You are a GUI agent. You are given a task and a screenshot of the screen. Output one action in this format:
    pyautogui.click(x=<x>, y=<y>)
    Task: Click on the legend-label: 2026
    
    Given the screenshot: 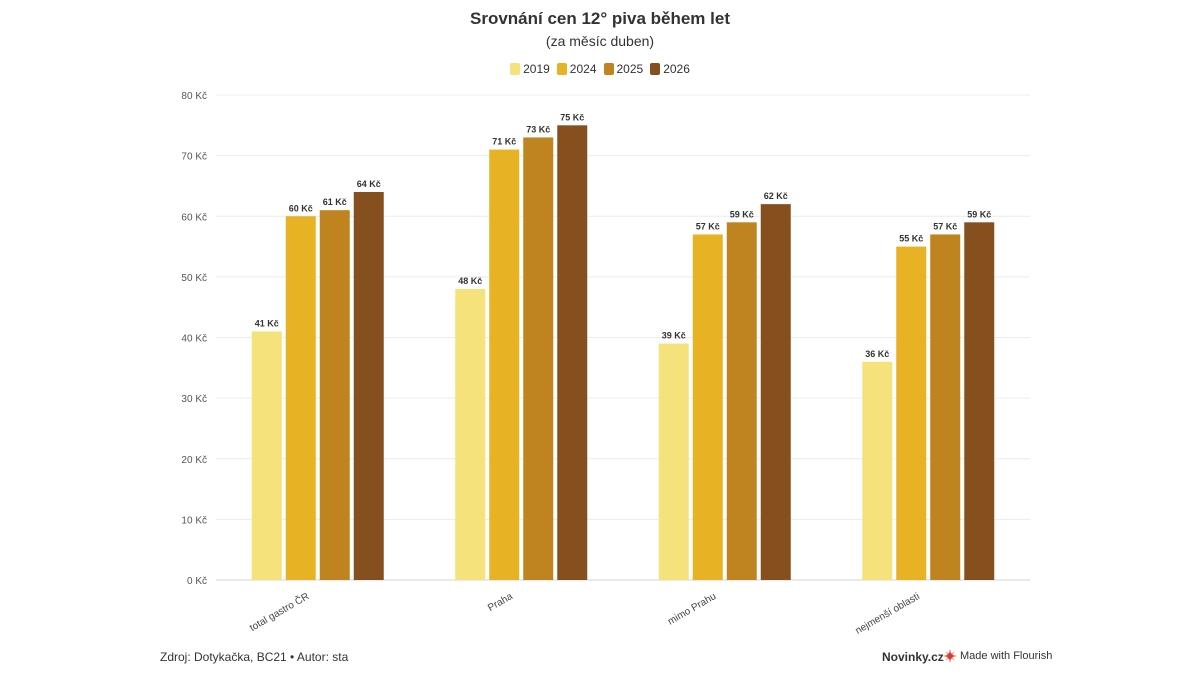 What is the action you would take?
    pyautogui.click(x=676, y=69)
    